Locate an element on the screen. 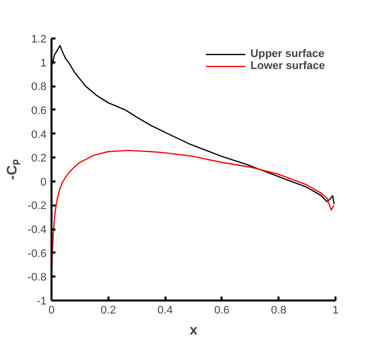  y-tick-label: 0.4 is located at coordinates (39, 134).